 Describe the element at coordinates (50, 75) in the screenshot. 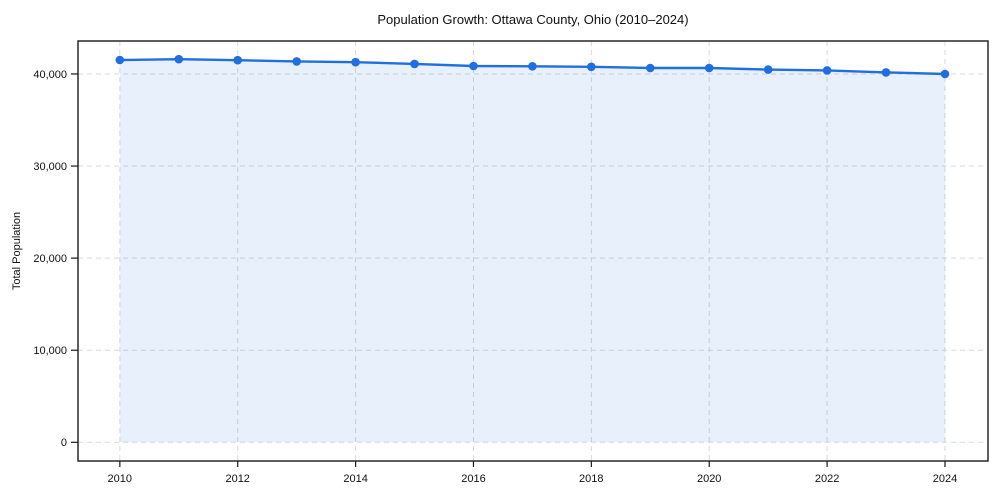

I see `y-tick-label: 40,000` at that location.